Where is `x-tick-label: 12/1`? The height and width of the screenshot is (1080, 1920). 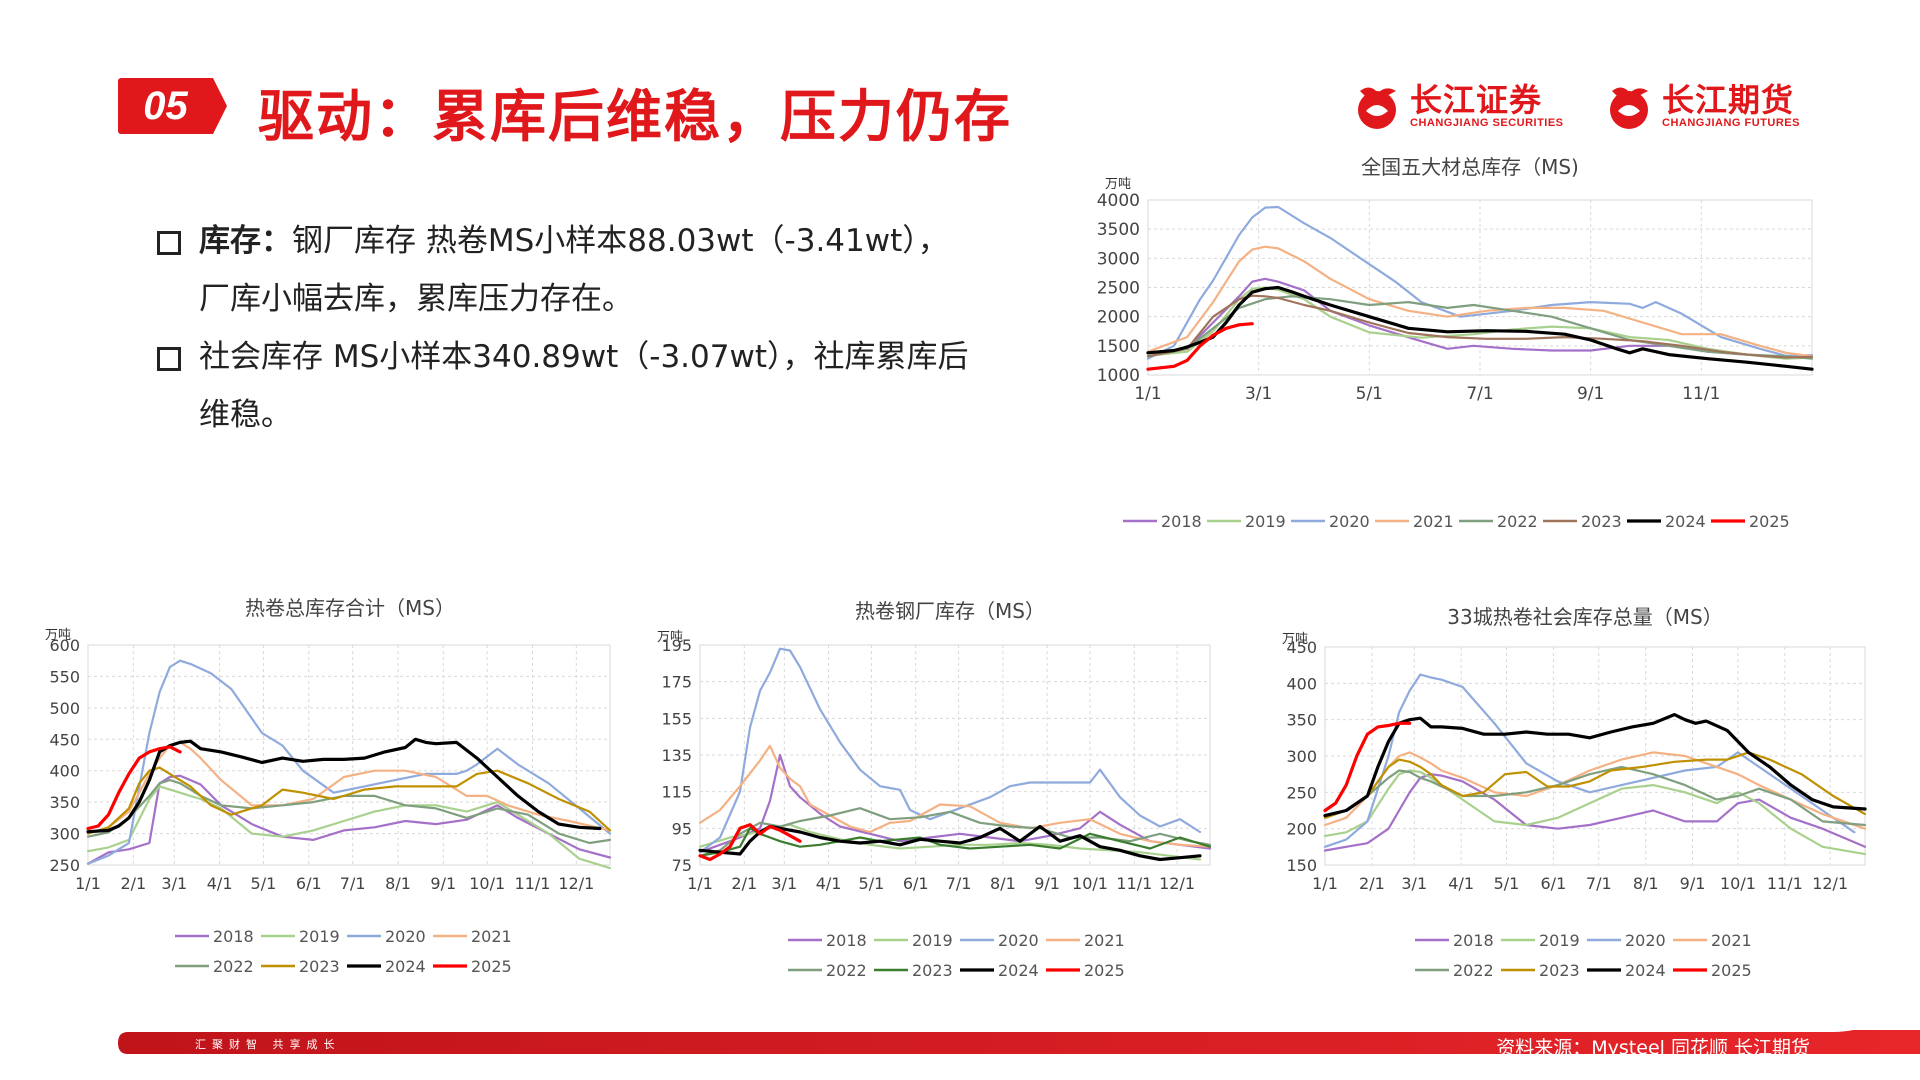
x-tick-label: 12/1 is located at coordinates (1177, 883).